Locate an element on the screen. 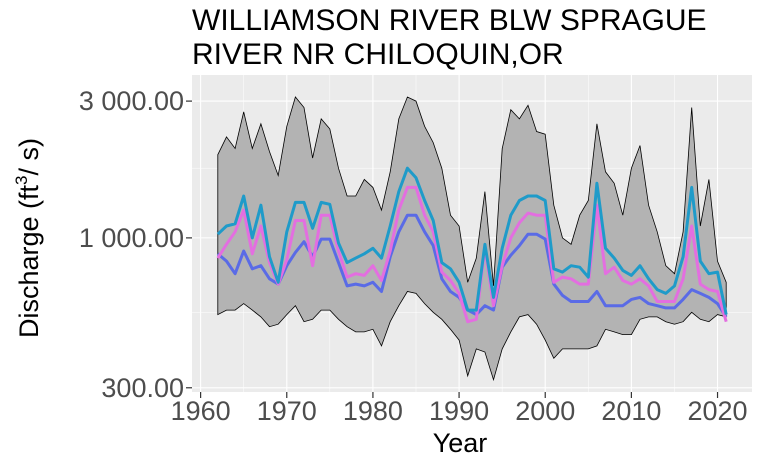 The height and width of the screenshot is (464, 757). x-tick-label: 1990 is located at coordinates (459, 411).